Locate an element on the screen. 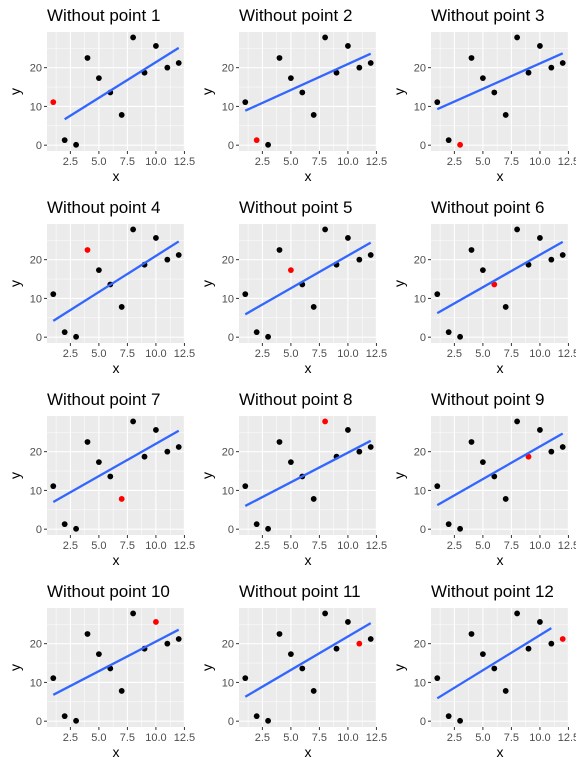 The width and height of the screenshot is (576, 768). panel-12: Without point 12 0 10 20 2.5 5.0 7.5 10.0 12.5 x y is located at coordinates (483, 671).